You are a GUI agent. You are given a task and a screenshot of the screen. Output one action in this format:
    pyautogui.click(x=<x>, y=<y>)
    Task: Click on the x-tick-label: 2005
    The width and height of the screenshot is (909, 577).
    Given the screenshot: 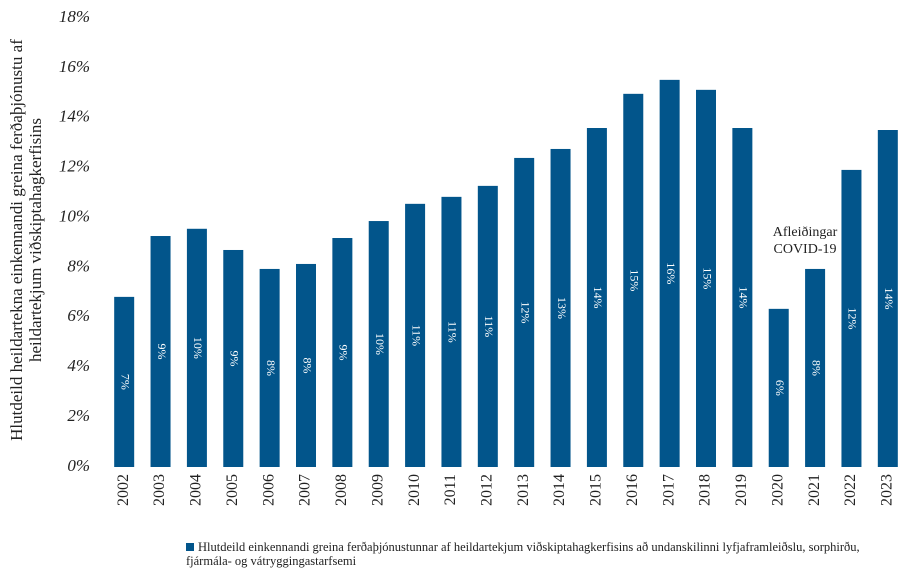 What is the action you would take?
    pyautogui.click(x=232, y=490)
    